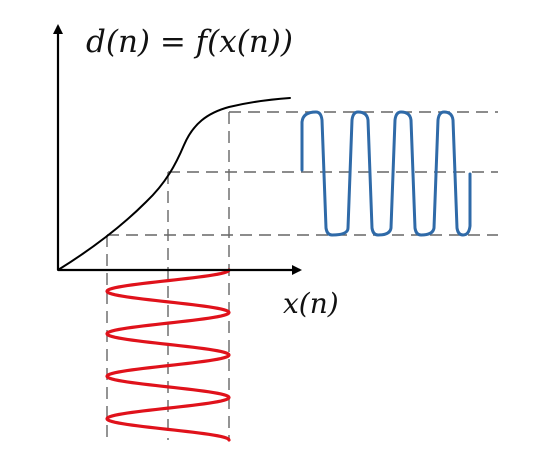 The width and height of the screenshot is (533, 468). Describe the element at coordinates (168, 355) in the screenshot. I see `input-signal-red-wave` at that location.